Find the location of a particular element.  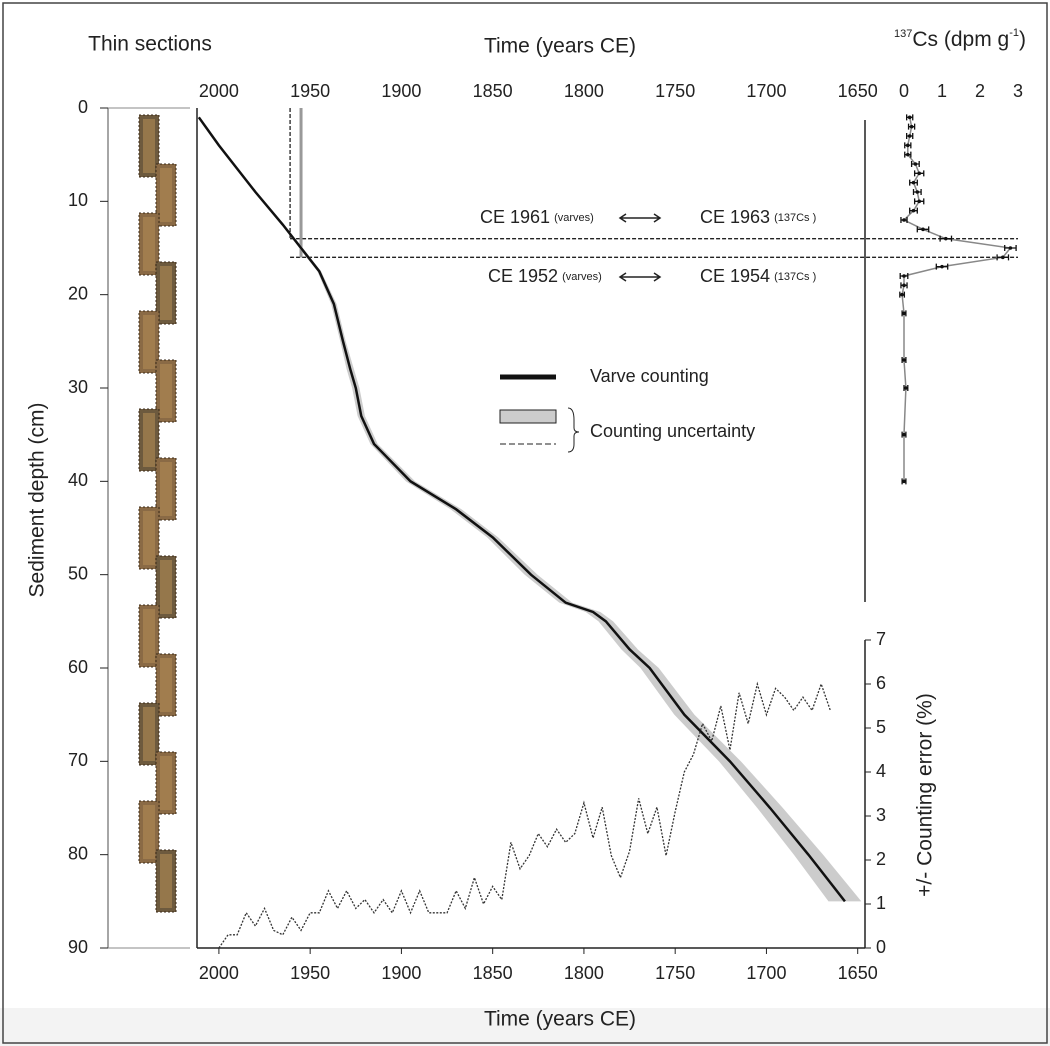

annotation: CE 1952 (varves) is located at coordinates (545, 276).